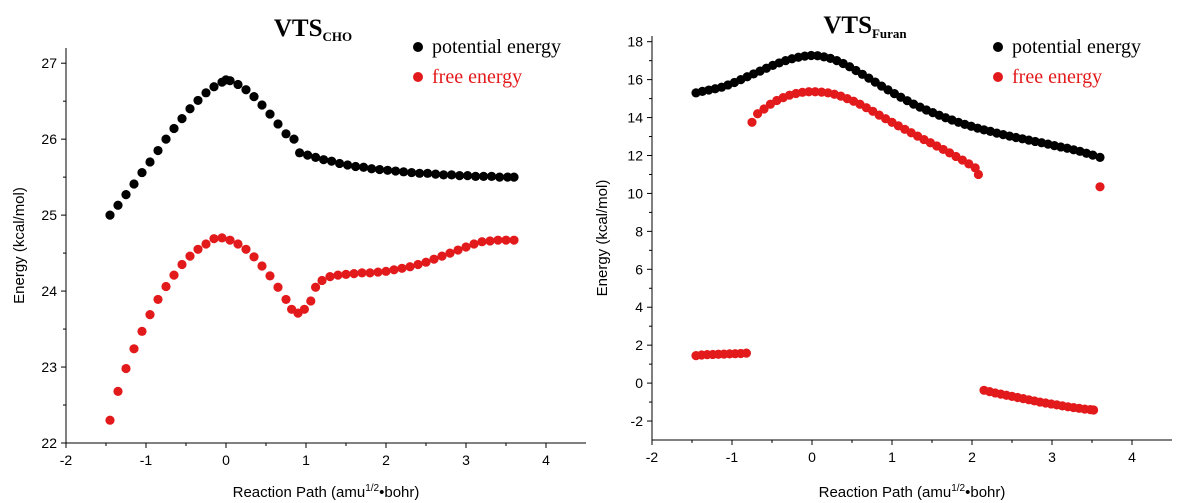 Image resolution: width=1199 pixels, height=503 pixels. Describe the element at coordinates (1057, 77) in the screenshot. I see `legend-label: free energy` at that location.